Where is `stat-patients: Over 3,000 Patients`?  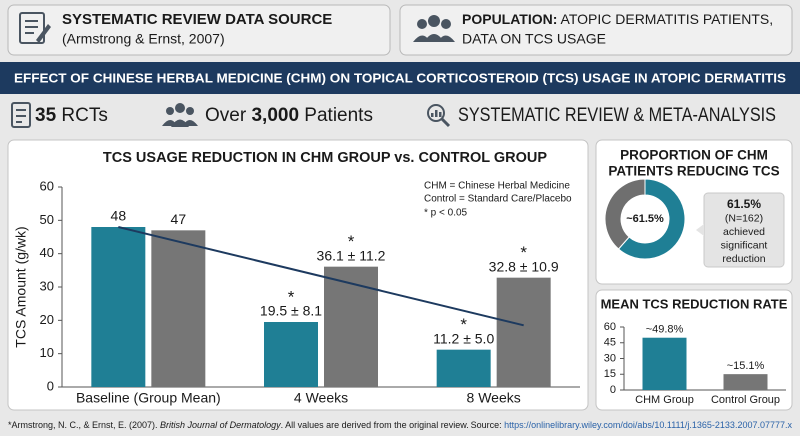
stat-patients: Over 3,000 Patients is located at coordinates (289, 115).